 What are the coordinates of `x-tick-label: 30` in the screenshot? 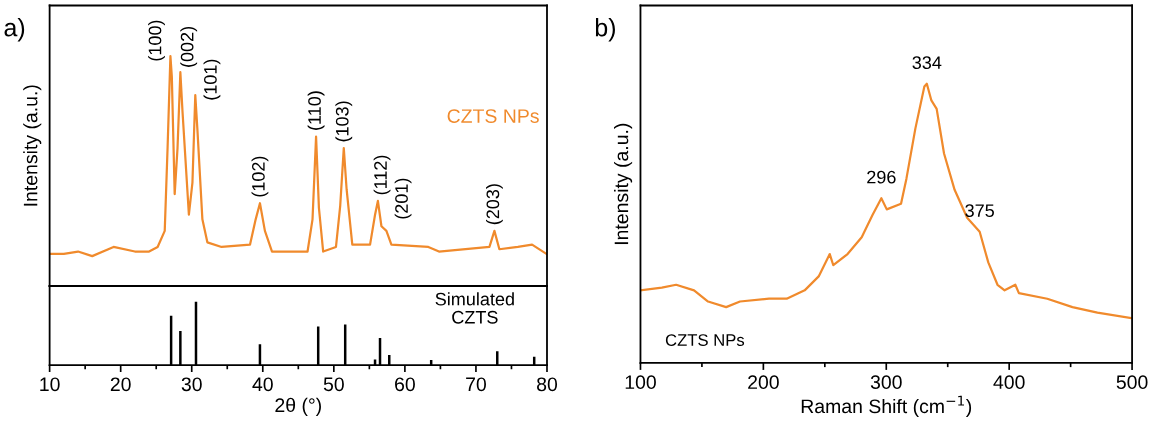 It's located at (191, 384).